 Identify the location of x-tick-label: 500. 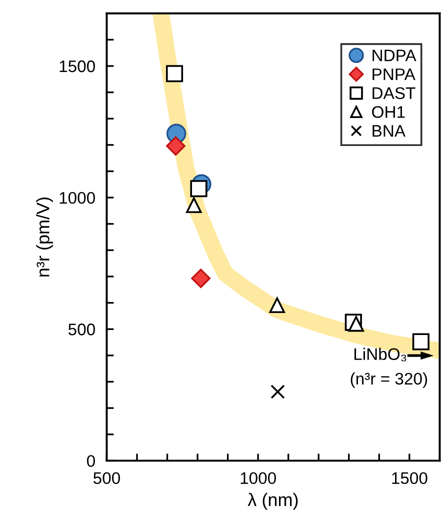
(106, 478).